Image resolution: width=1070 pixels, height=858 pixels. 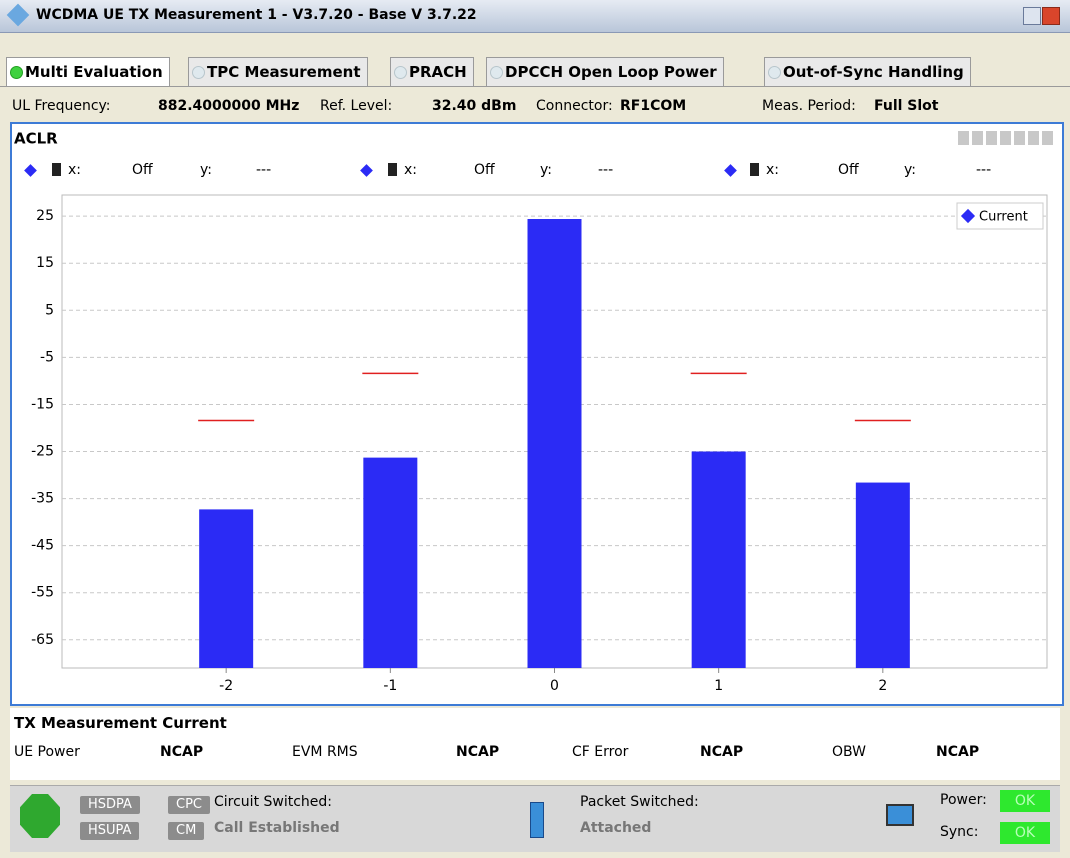 I want to click on tab: PRACH, so click(x=432, y=71).